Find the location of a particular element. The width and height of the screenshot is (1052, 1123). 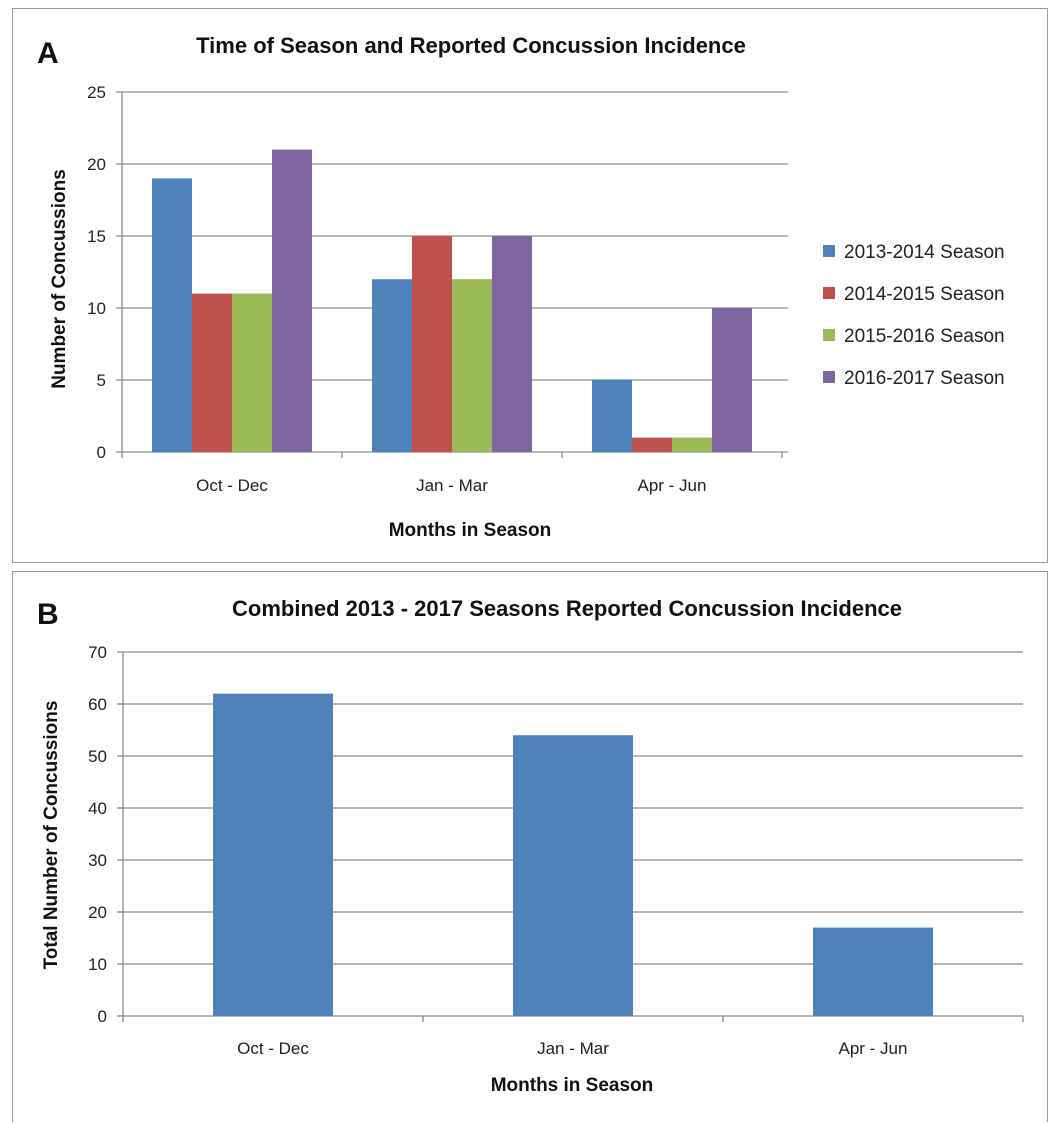

chart-b-y-tick-label: 30 is located at coordinates (97, 860).